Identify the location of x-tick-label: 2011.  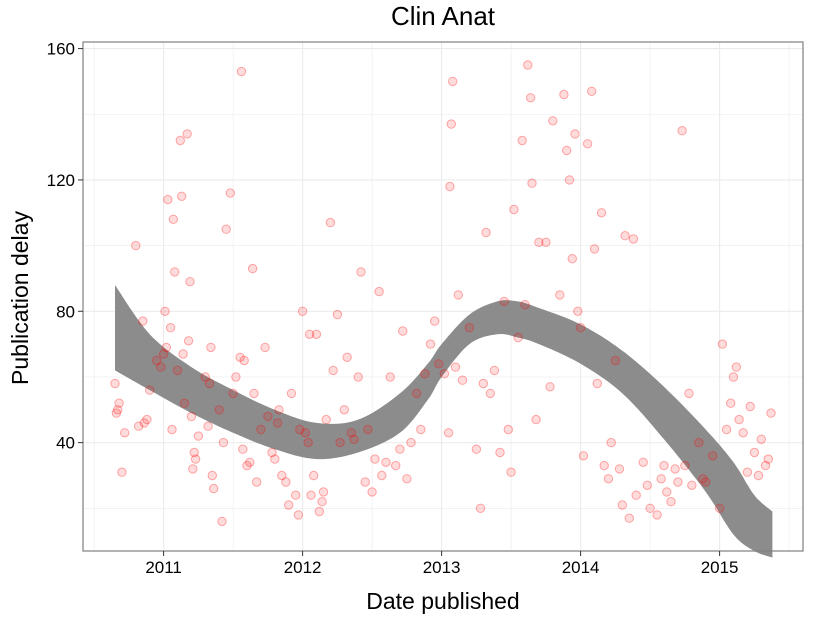
(163, 567).